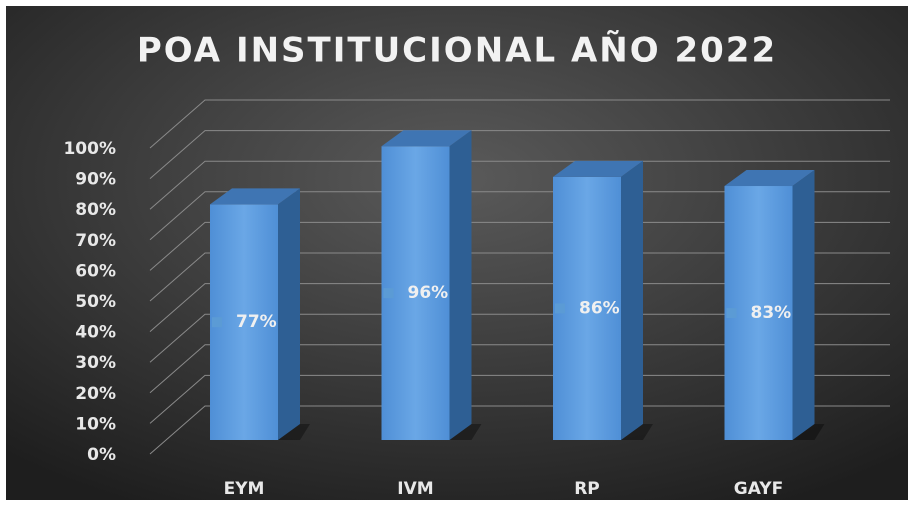 Image resolution: width=914 pixels, height=506 pixels. I want to click on value-label: 77%, so click(256, 322).